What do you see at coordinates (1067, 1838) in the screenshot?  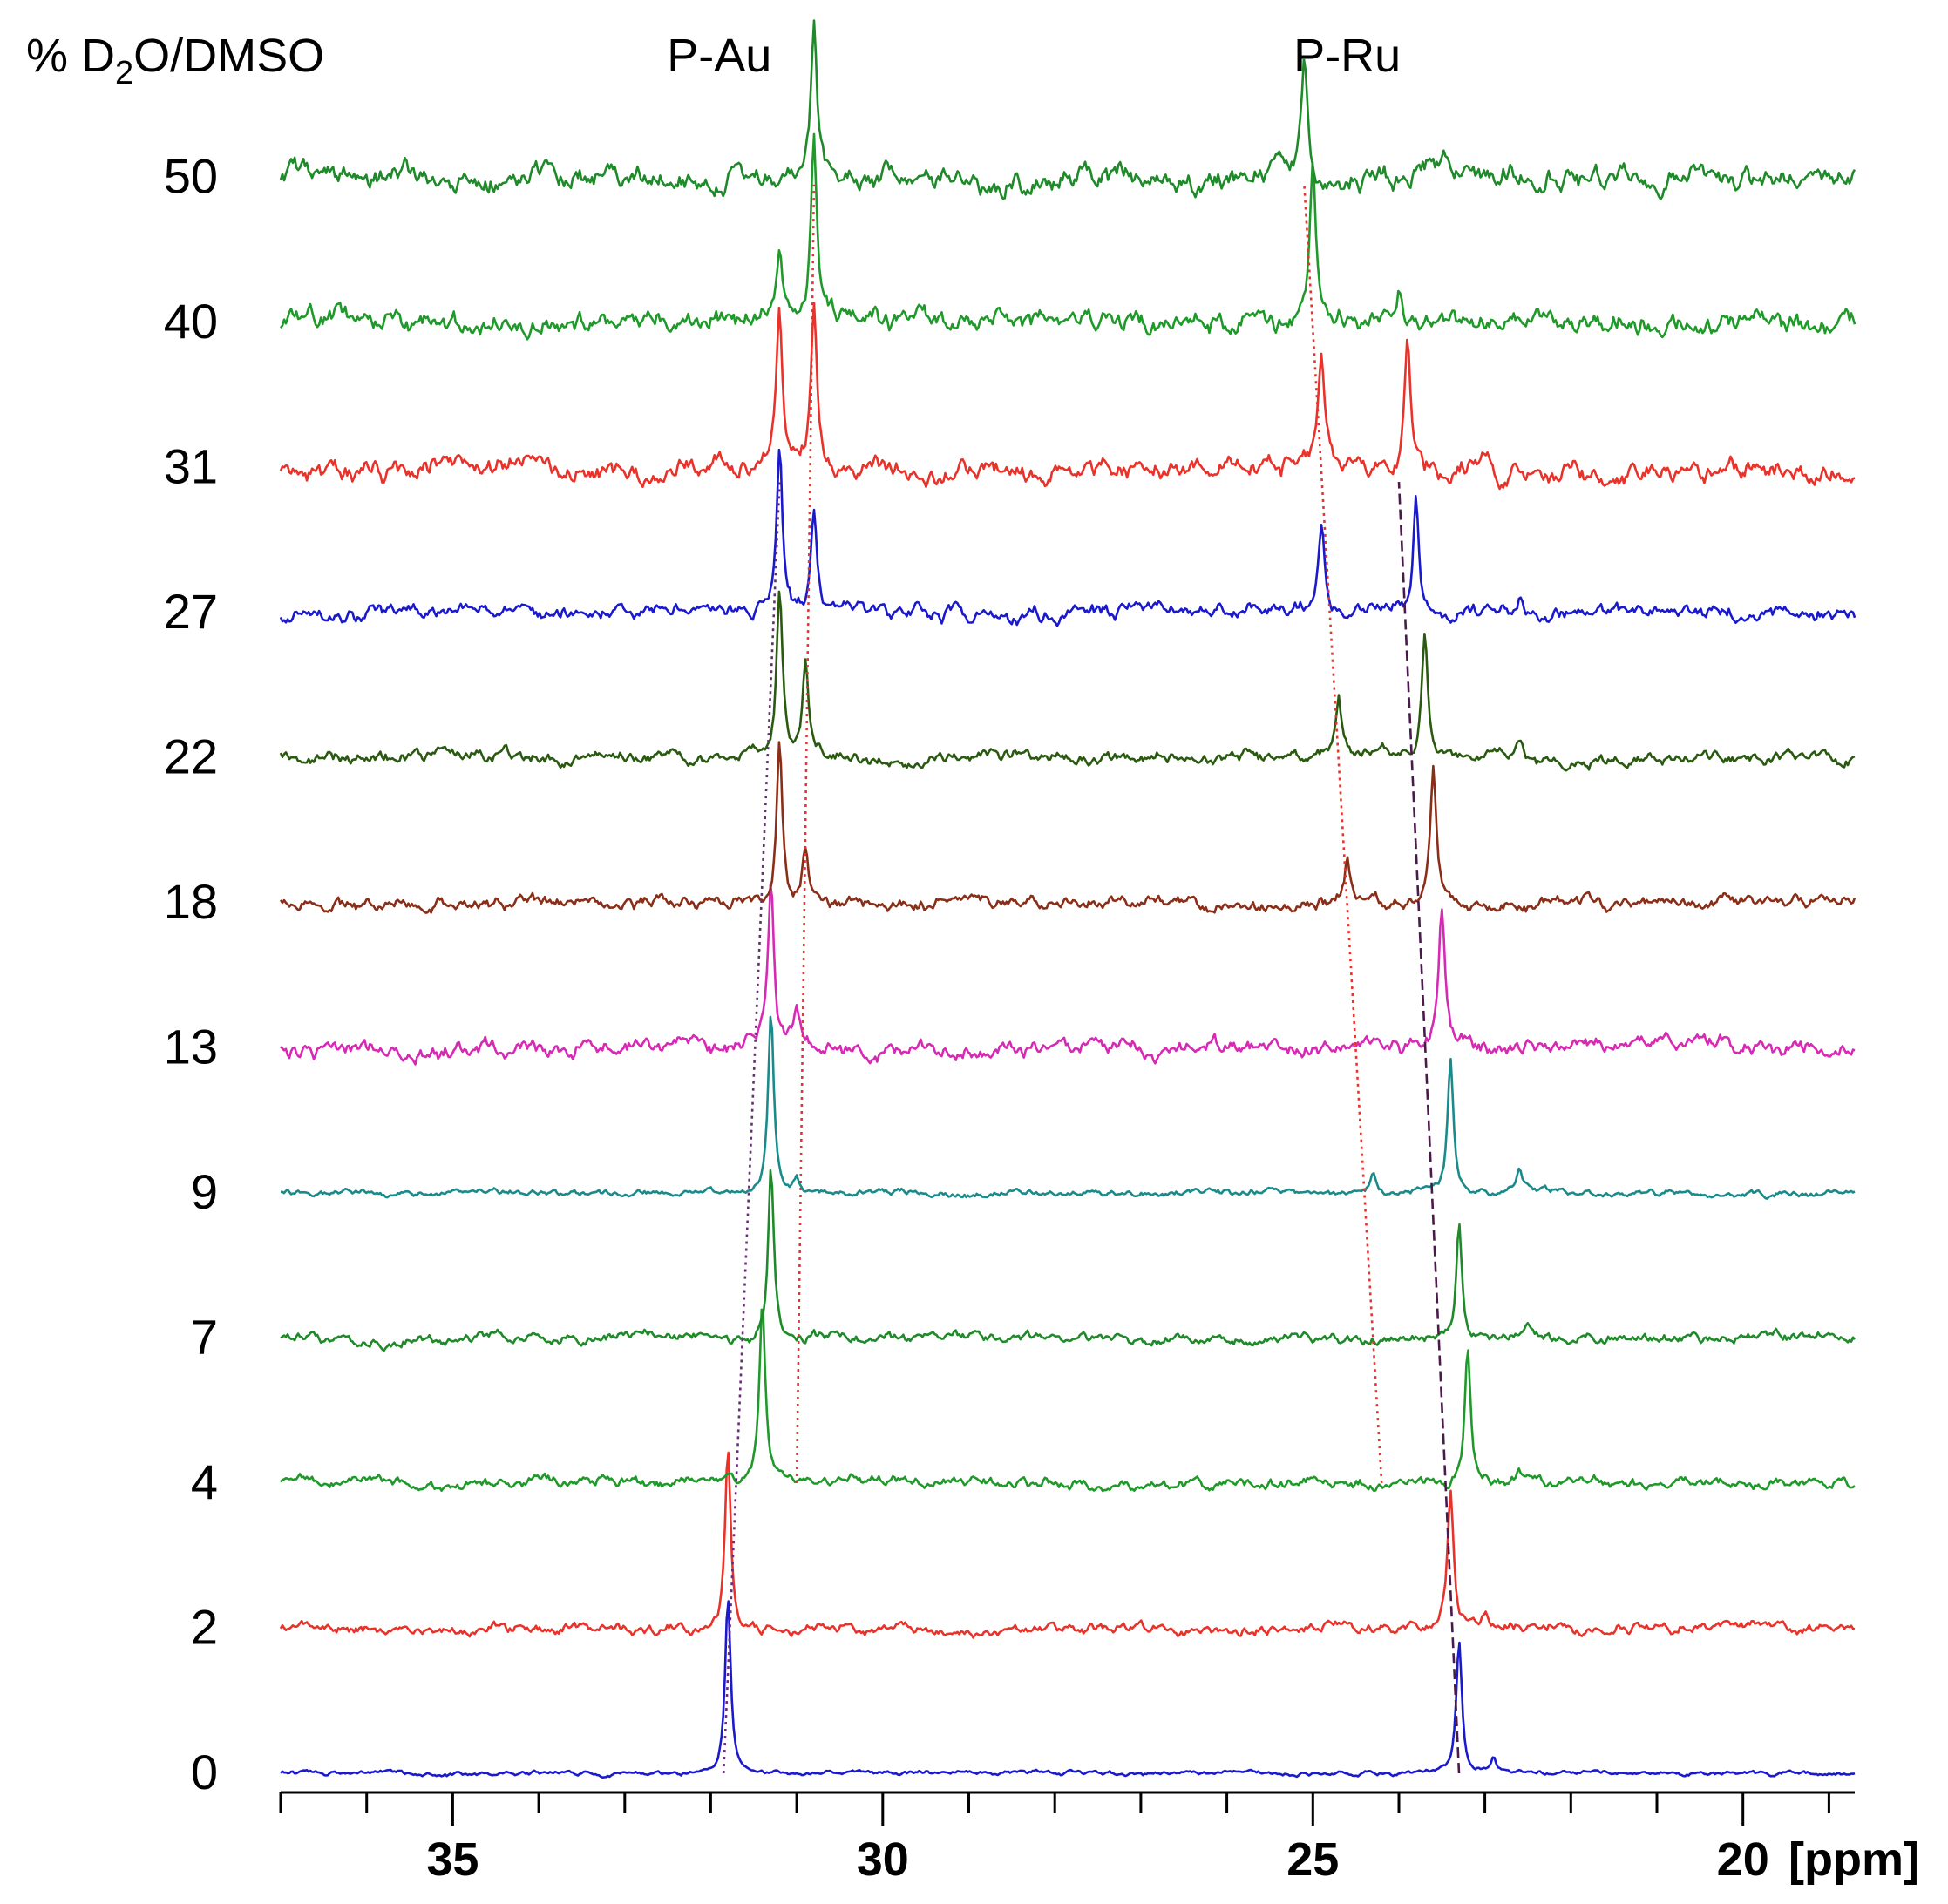 I see `x-axis: 35 30 25 20` at bounding box center [1067, 1838].